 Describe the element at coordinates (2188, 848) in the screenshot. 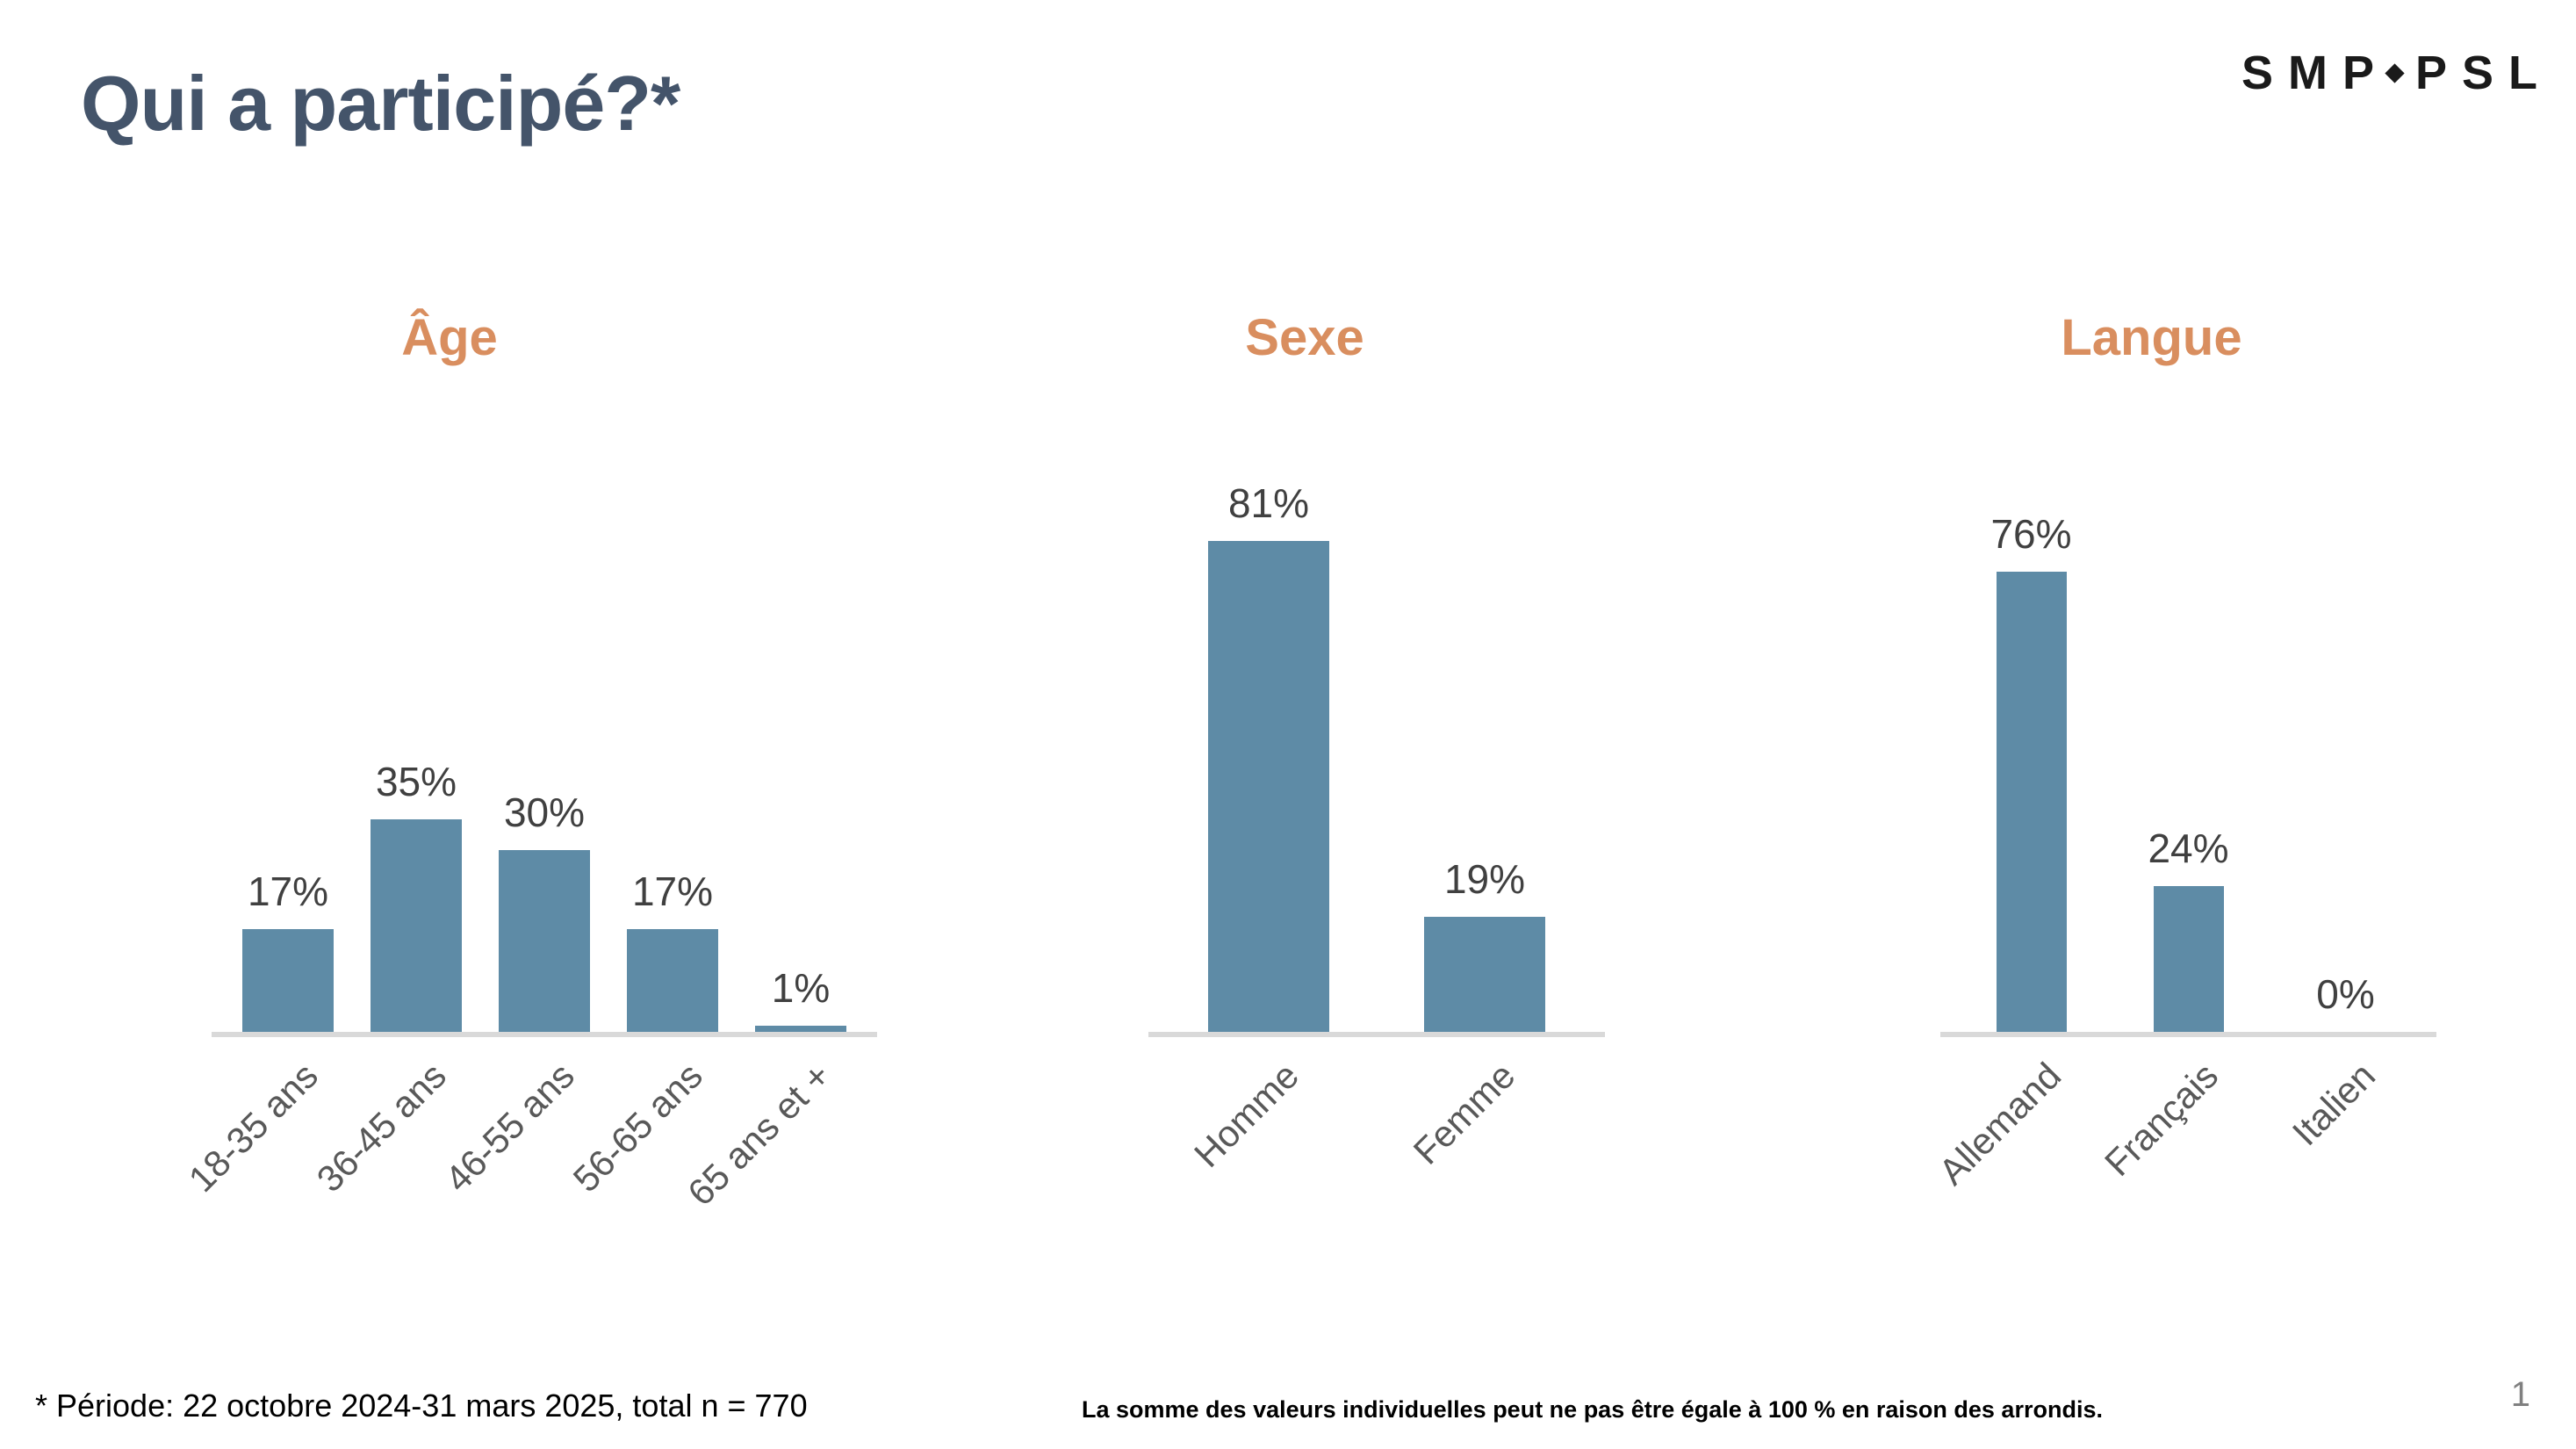

I see `value-label: 24%` at that location.